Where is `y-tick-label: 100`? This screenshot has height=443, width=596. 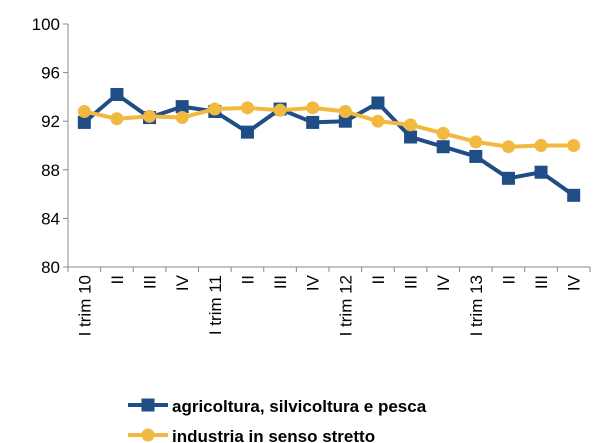
y-tick-label: 100 is located at coordinates (46, 24).